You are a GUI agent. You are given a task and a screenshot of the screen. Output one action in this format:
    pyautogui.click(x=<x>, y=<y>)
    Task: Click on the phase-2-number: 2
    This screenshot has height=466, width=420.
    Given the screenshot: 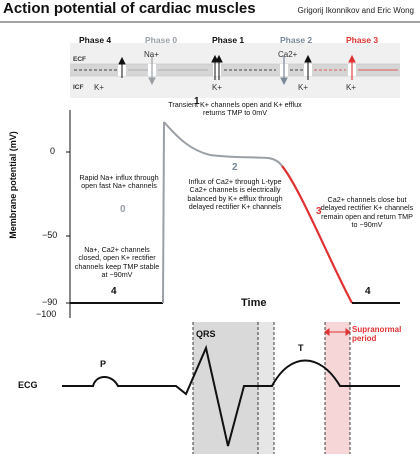 What is the action you would take?
    pyautogui.click(x=235, y=167)
    